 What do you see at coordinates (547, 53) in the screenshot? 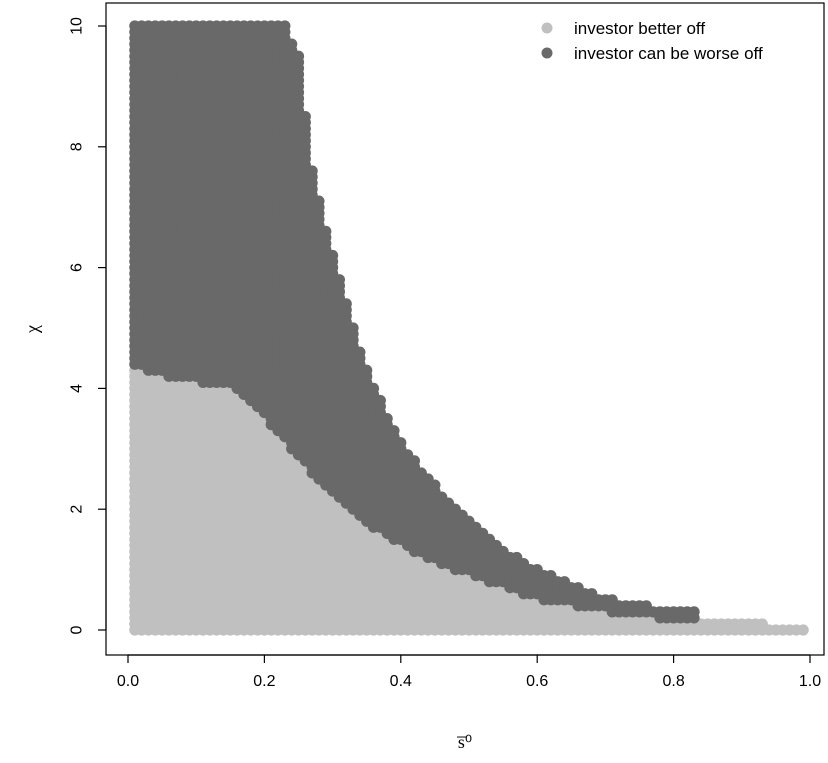
I see `legend-marker-worse-off` at bounding box center [547, 53].